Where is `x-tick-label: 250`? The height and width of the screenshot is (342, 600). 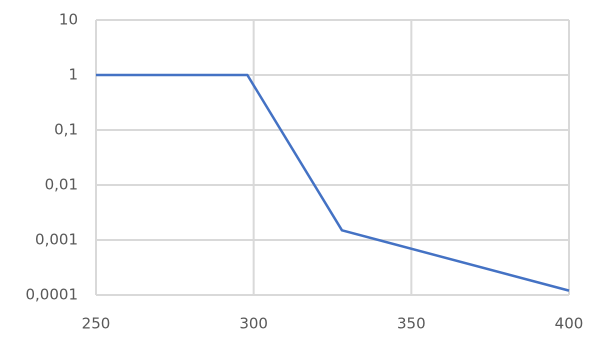
x-tick-label: 250 is located at coordinates (96, 324).